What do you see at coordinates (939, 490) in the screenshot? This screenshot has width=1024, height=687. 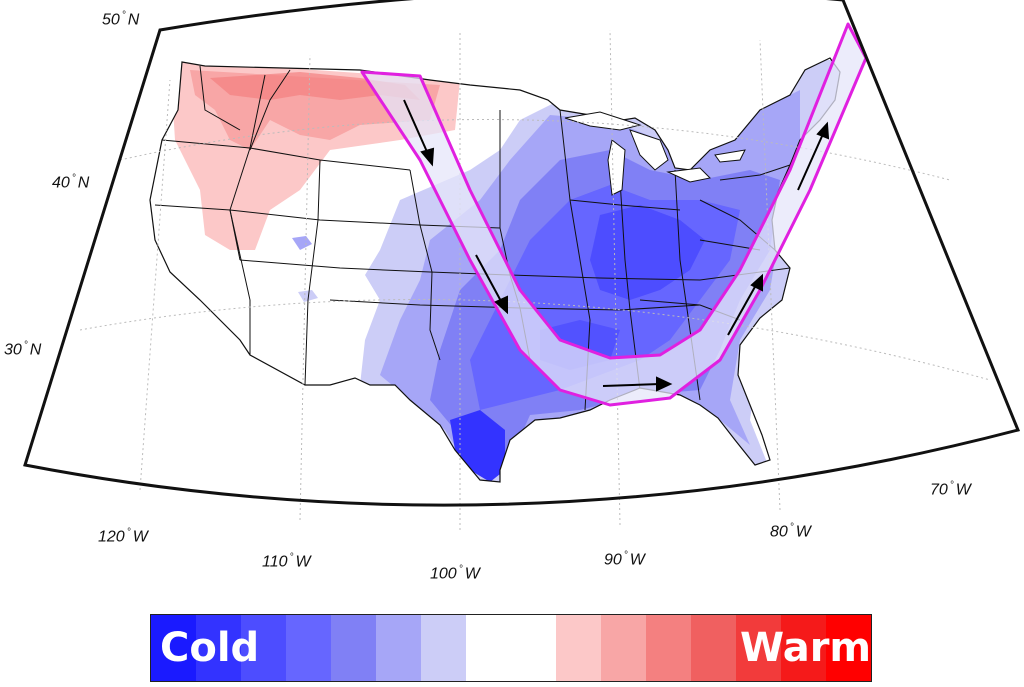 I see `longitude-value: 70` at bounding box center [939, 490].